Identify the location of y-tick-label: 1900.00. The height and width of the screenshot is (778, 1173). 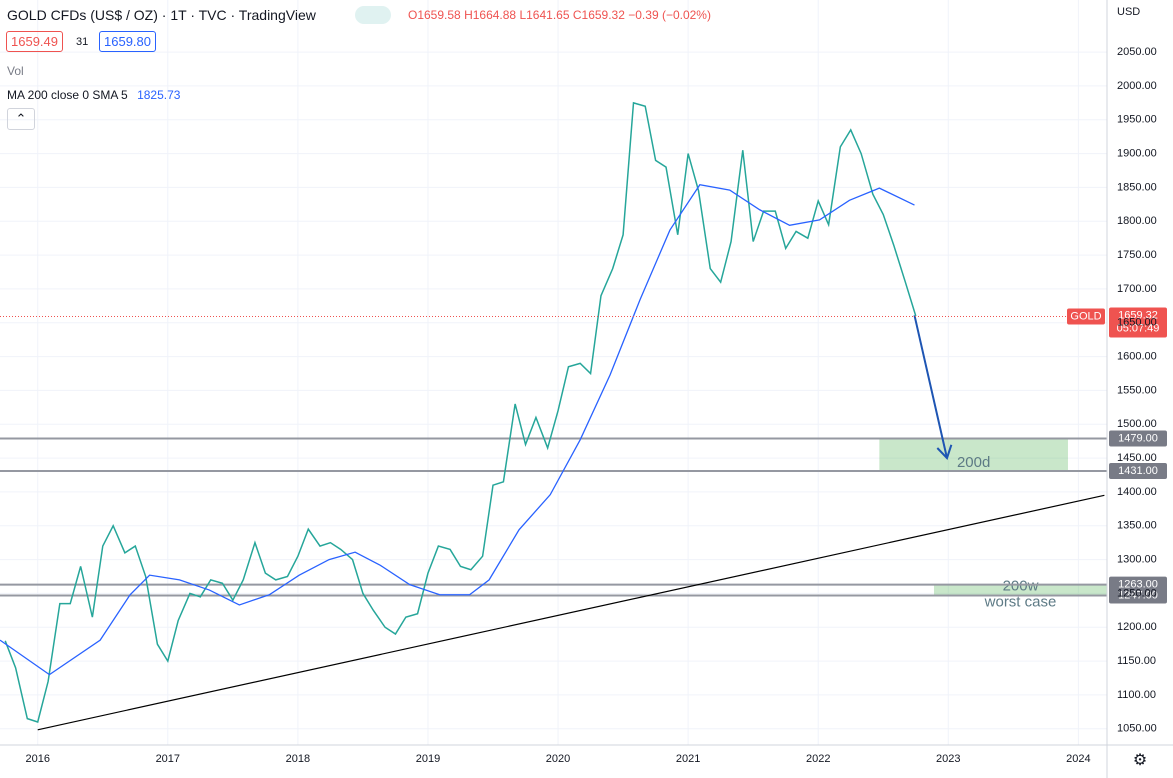
(1137, 154).